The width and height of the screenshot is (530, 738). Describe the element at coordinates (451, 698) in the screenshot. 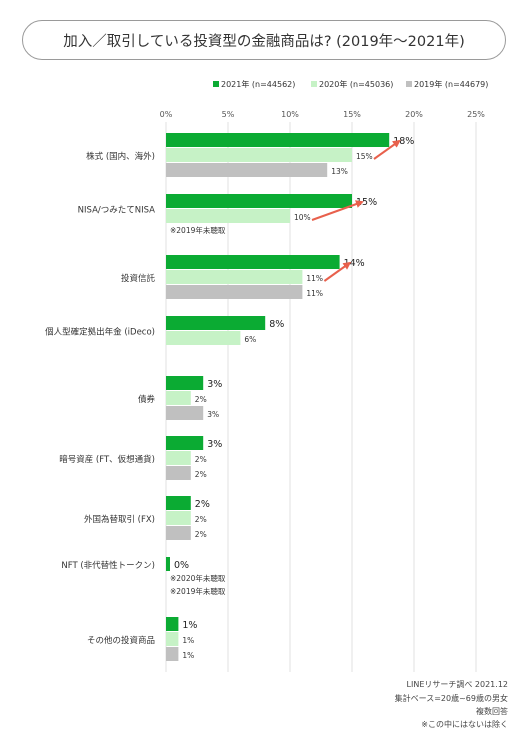

I see `base-note: 集計ベース=20歳~69歳の男女` at that location.